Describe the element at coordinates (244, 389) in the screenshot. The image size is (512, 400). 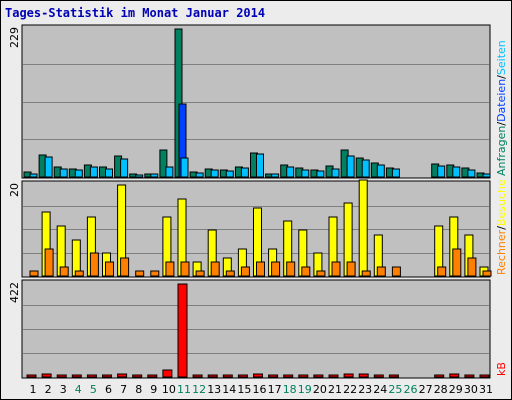
I see `day-label: 15` at that location.